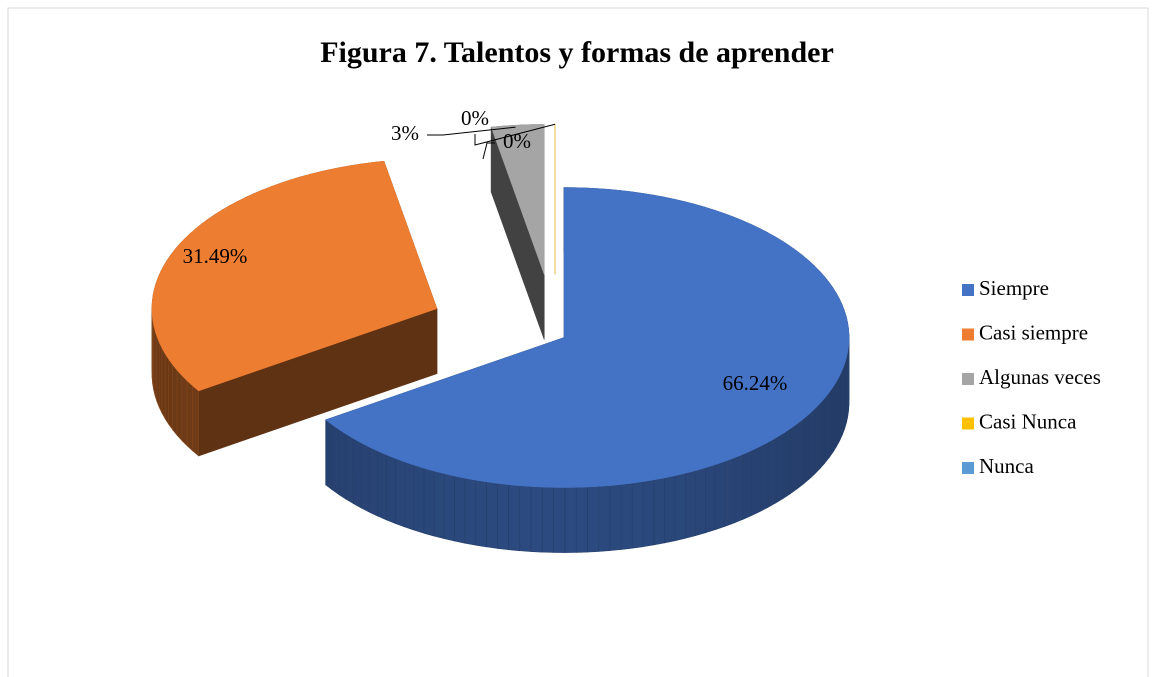 This screenshot has width=1155, height=677. Describe the element at coordinates (215, 256) in the screenshot. I see `data-label: 31.49%` at that location.